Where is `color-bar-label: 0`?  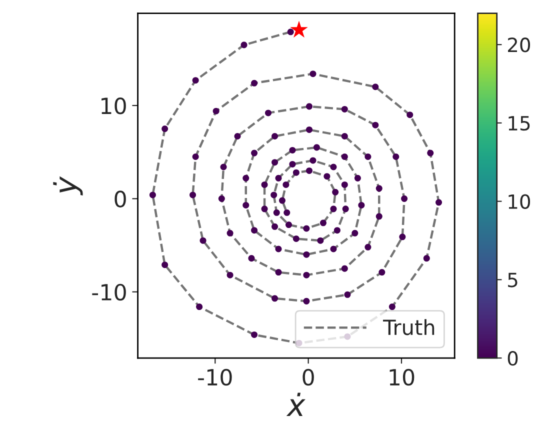 color-bar-label: 0 is located at coordinates (513, 358).